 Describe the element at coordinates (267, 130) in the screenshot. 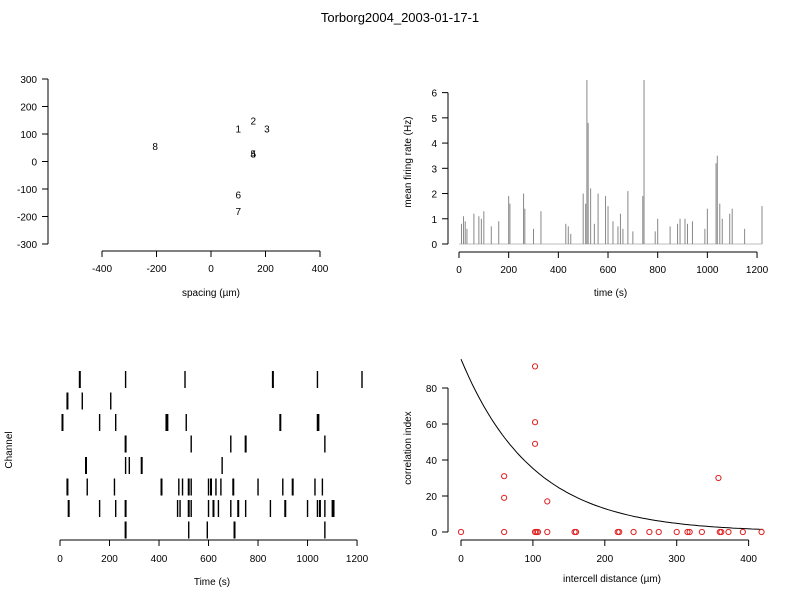

I see `electrode-label: 3` at that location.